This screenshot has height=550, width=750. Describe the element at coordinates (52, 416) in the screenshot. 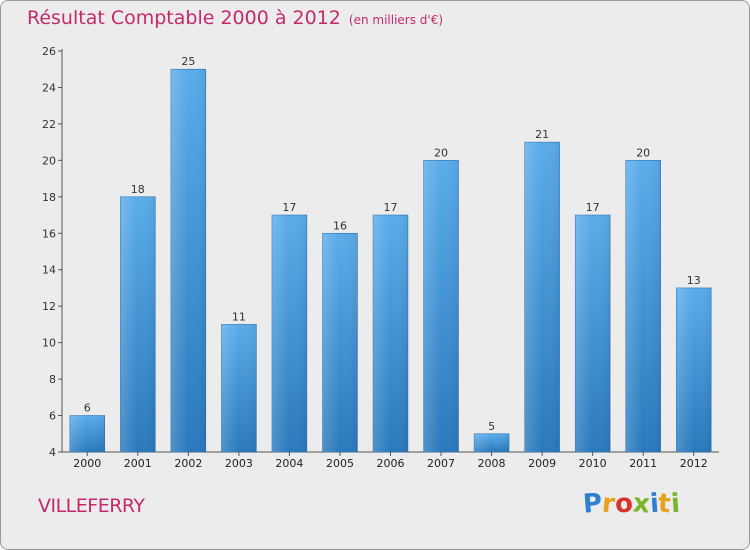

I see `y-tick-label: 6` at that location.